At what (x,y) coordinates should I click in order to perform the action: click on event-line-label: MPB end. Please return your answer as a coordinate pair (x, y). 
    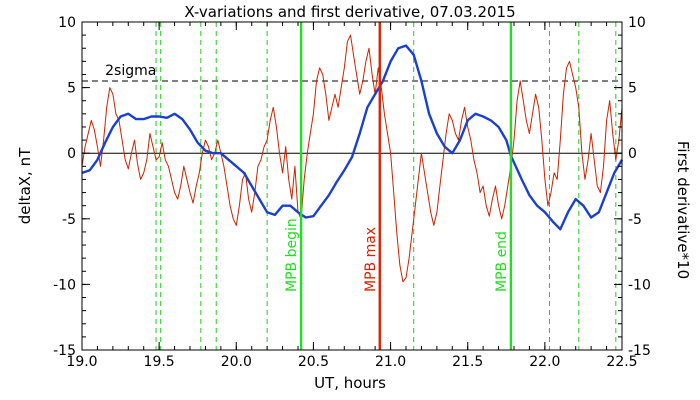
    Looking at the image, I should click on (502, 261).